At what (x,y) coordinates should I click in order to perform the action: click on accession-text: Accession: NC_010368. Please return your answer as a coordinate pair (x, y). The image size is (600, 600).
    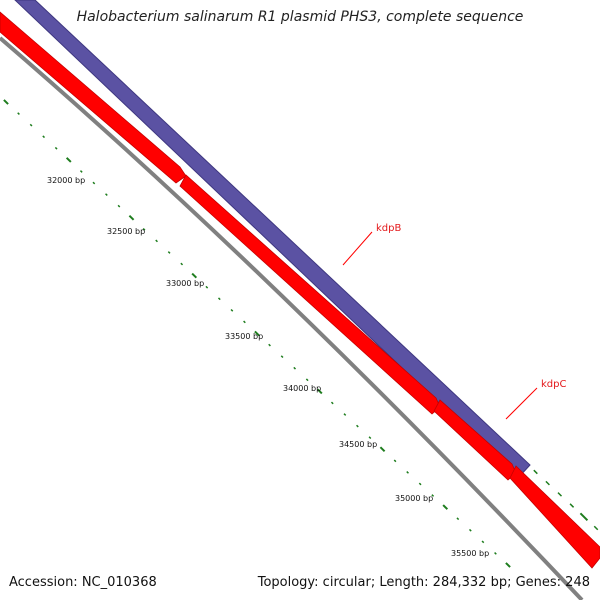
    Looking at the image, I should click on (83, 582).